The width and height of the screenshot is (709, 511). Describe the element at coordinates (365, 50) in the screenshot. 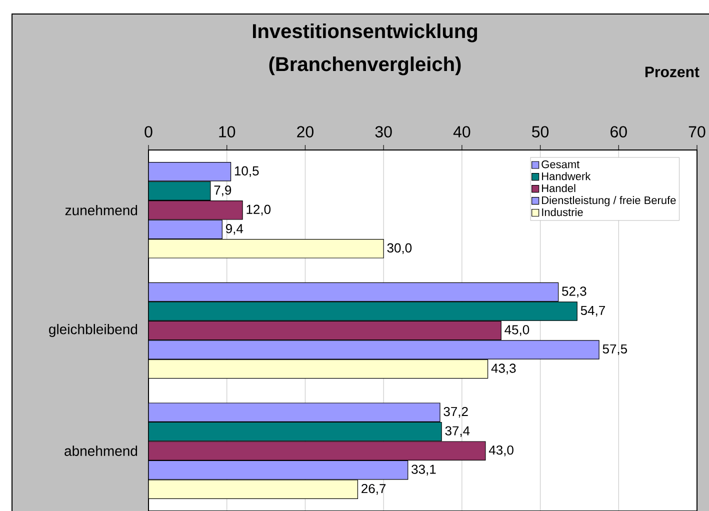

I see `chart-title: Investitionsentwicklung (Branchenvergleich)` at that location.